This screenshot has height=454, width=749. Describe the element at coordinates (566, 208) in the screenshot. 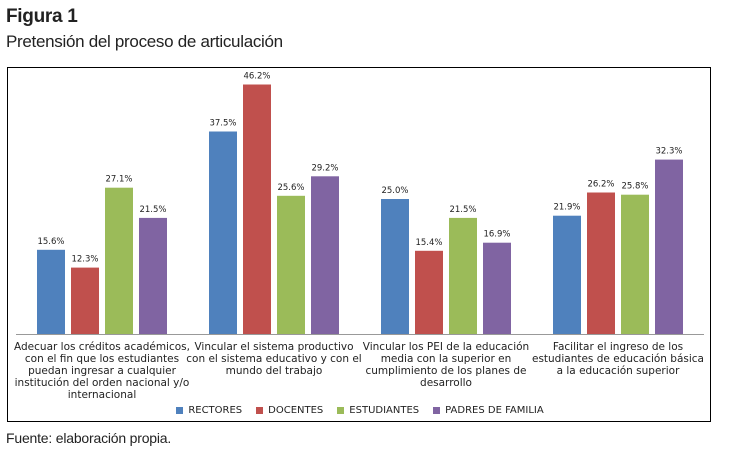

I see `data-label: 21.9%` at that location.